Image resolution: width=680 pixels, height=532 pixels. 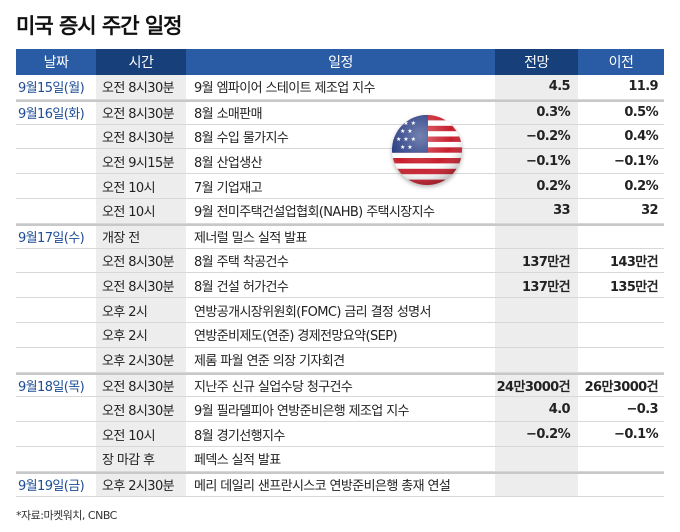 I want to click on event-cell: 제너럴 밀스 실적 발표, so click(x=250, y=239).